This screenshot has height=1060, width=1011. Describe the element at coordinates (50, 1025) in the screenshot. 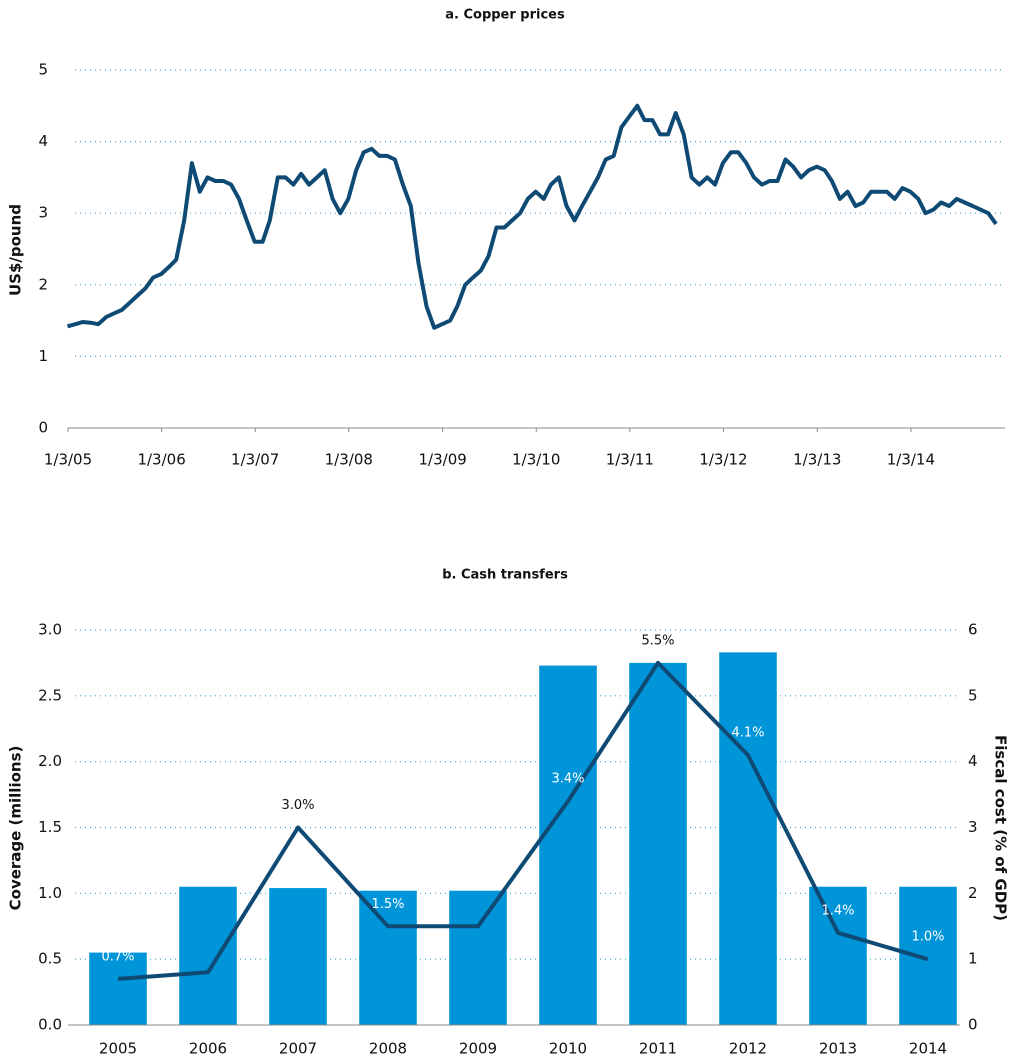

I see `y-tick-label: 0.0` at that location.